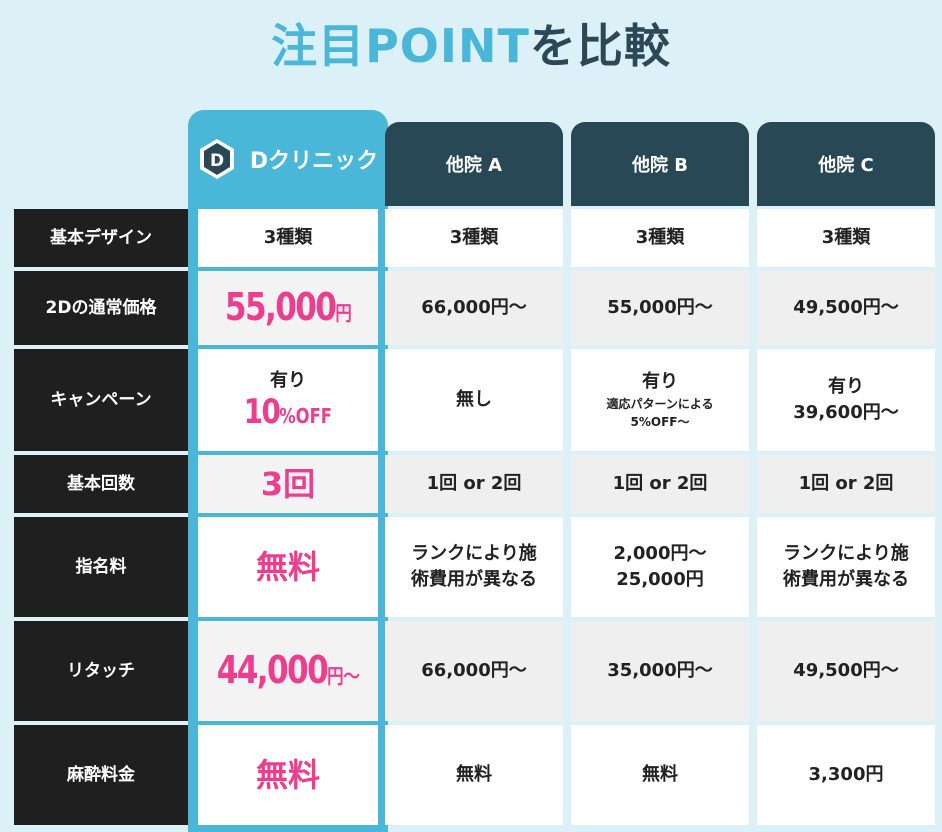 The image size is (942, 832). What do you see at coordinates (660, 404) in the screenshot?
I see `clinic-b-campaign-note: 適応パターンによる` at bounding box center [660, 404].